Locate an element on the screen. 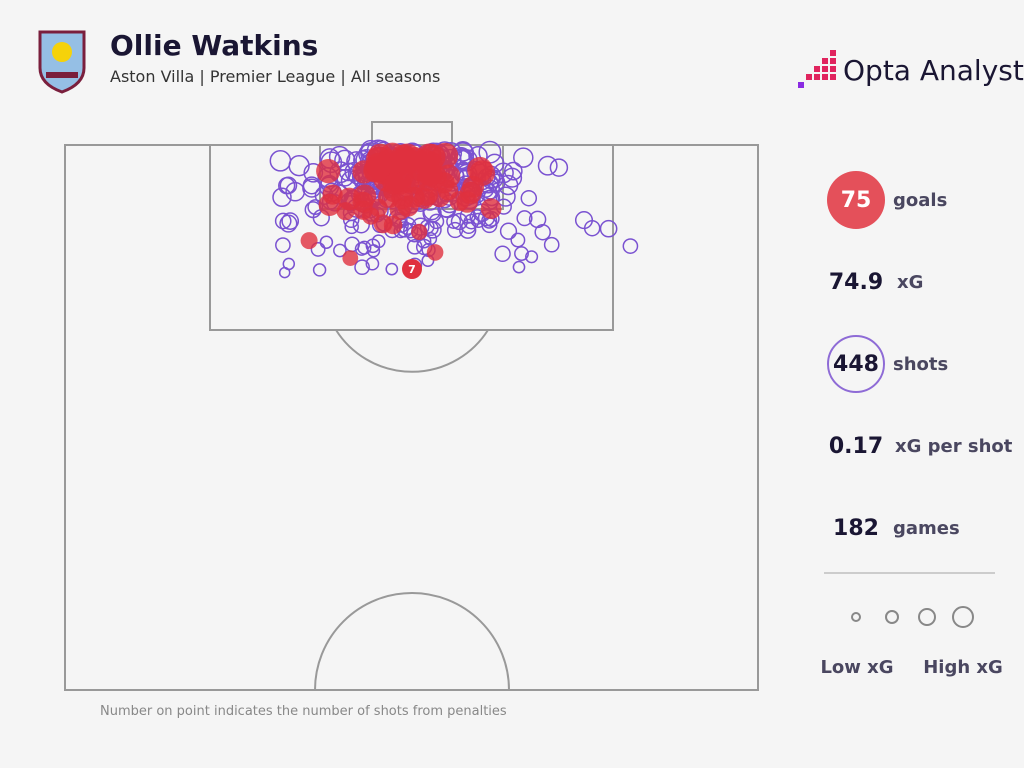  legend-sizes is located at coordinates (912, 617).